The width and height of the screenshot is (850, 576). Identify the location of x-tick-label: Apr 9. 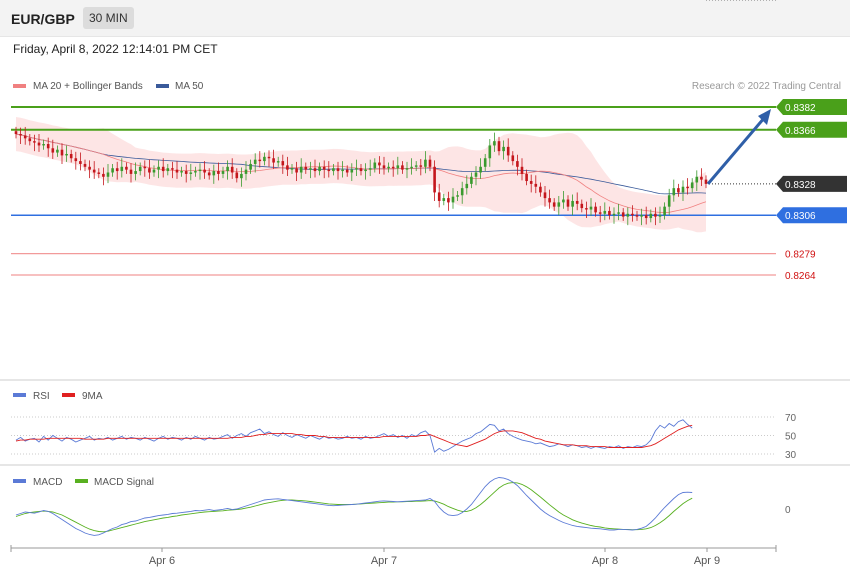
(707, 561).